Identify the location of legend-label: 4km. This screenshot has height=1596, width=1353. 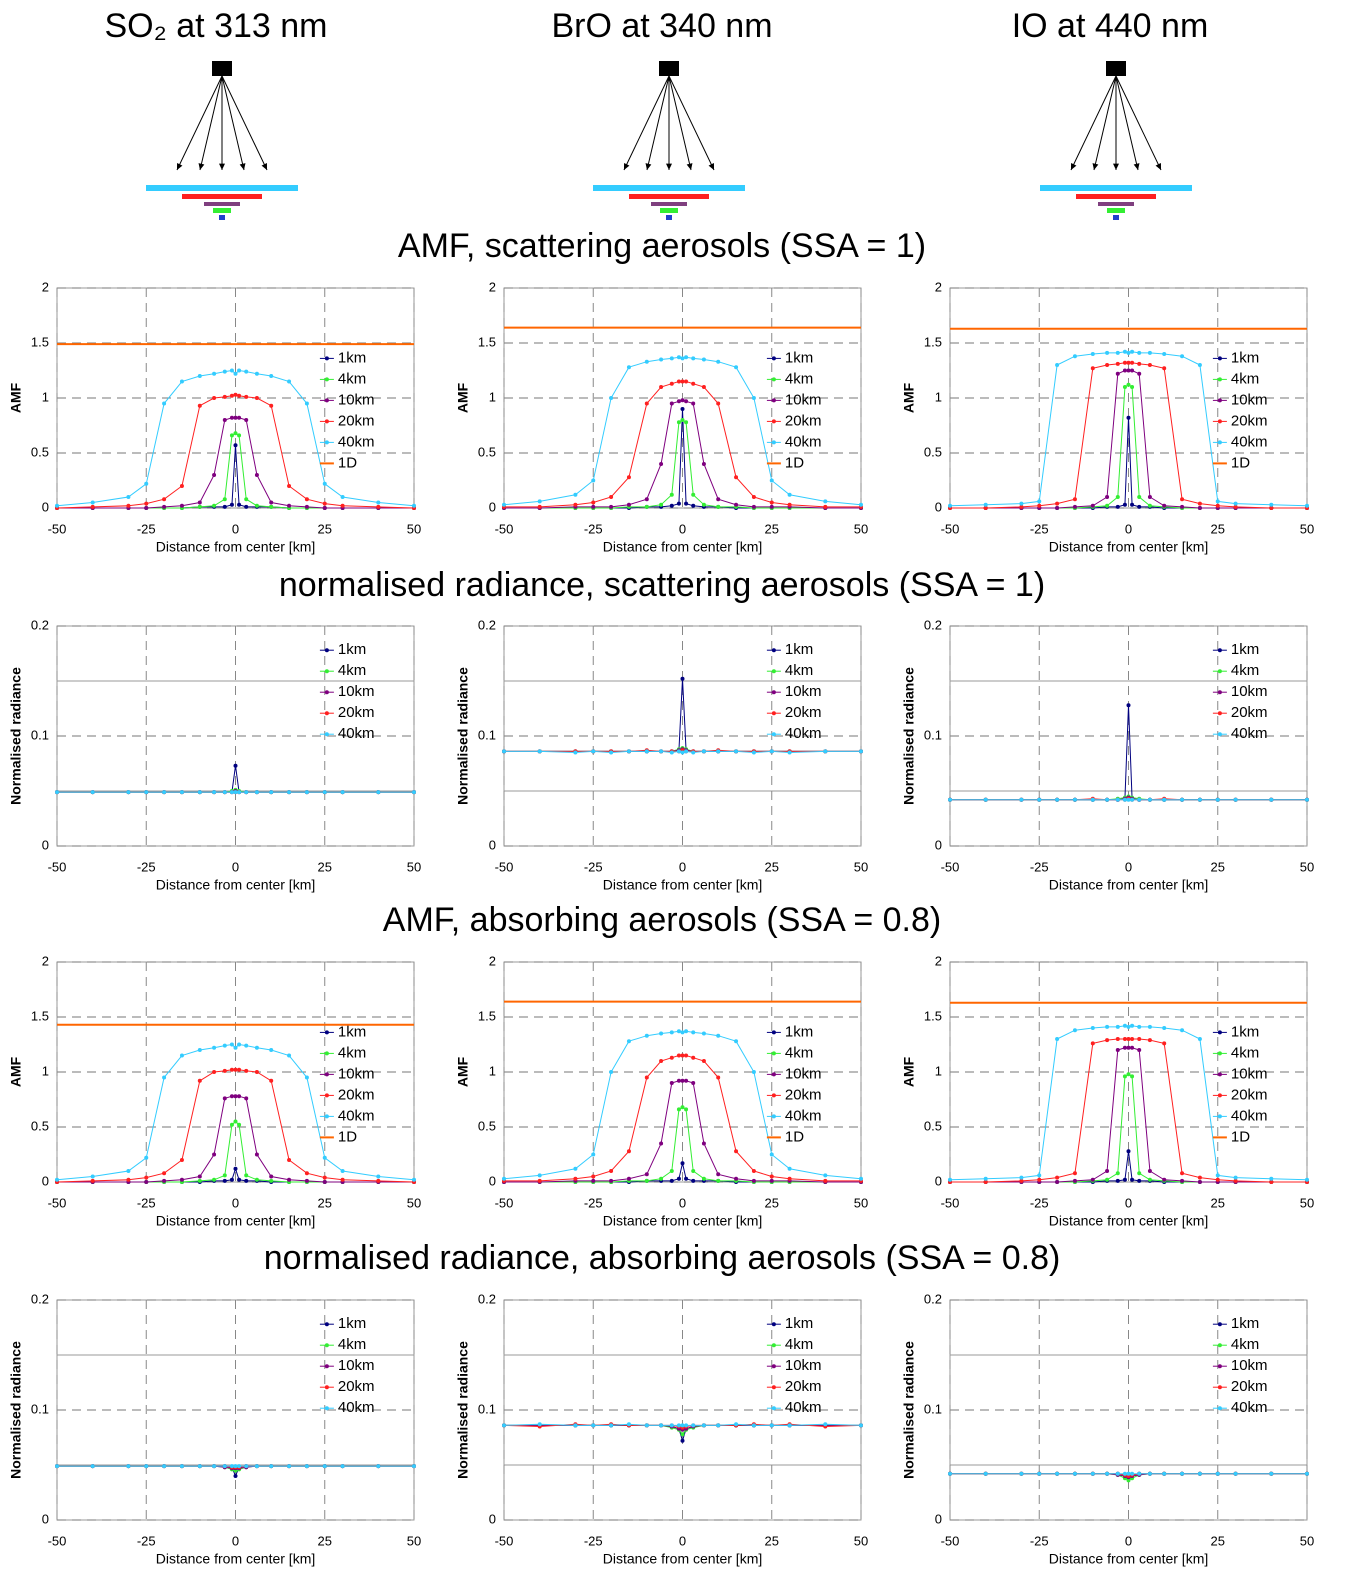
(799, 1344).